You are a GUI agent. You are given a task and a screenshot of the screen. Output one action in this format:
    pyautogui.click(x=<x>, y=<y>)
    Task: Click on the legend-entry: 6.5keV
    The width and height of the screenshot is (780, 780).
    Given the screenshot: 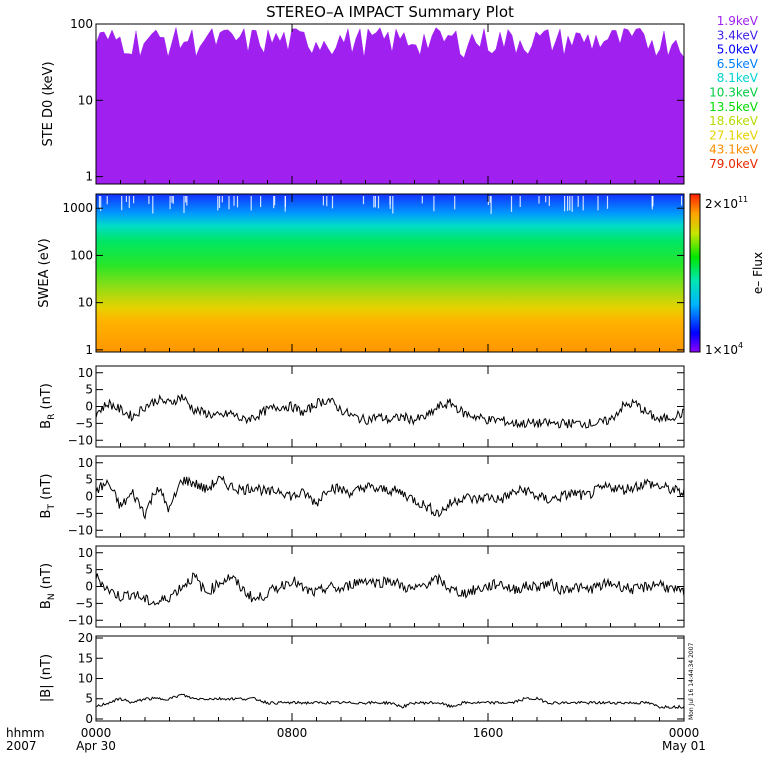 What is the action you would take?
    pyautogui.click(x=738, y=64)
    